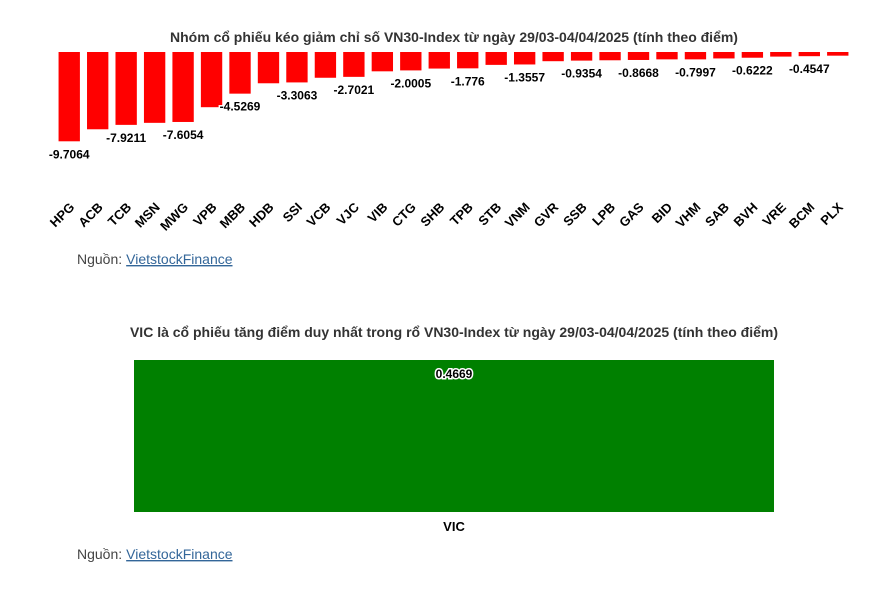 This screenshot has height=597, width=885. I want to click on x-tick-label: MSN, so click(147, 215).